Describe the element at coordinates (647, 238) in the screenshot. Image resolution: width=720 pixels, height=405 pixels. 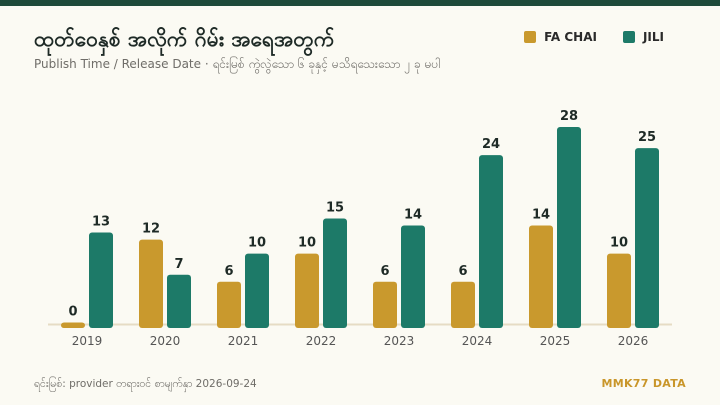
I see `bar-jili-2026` at that location.